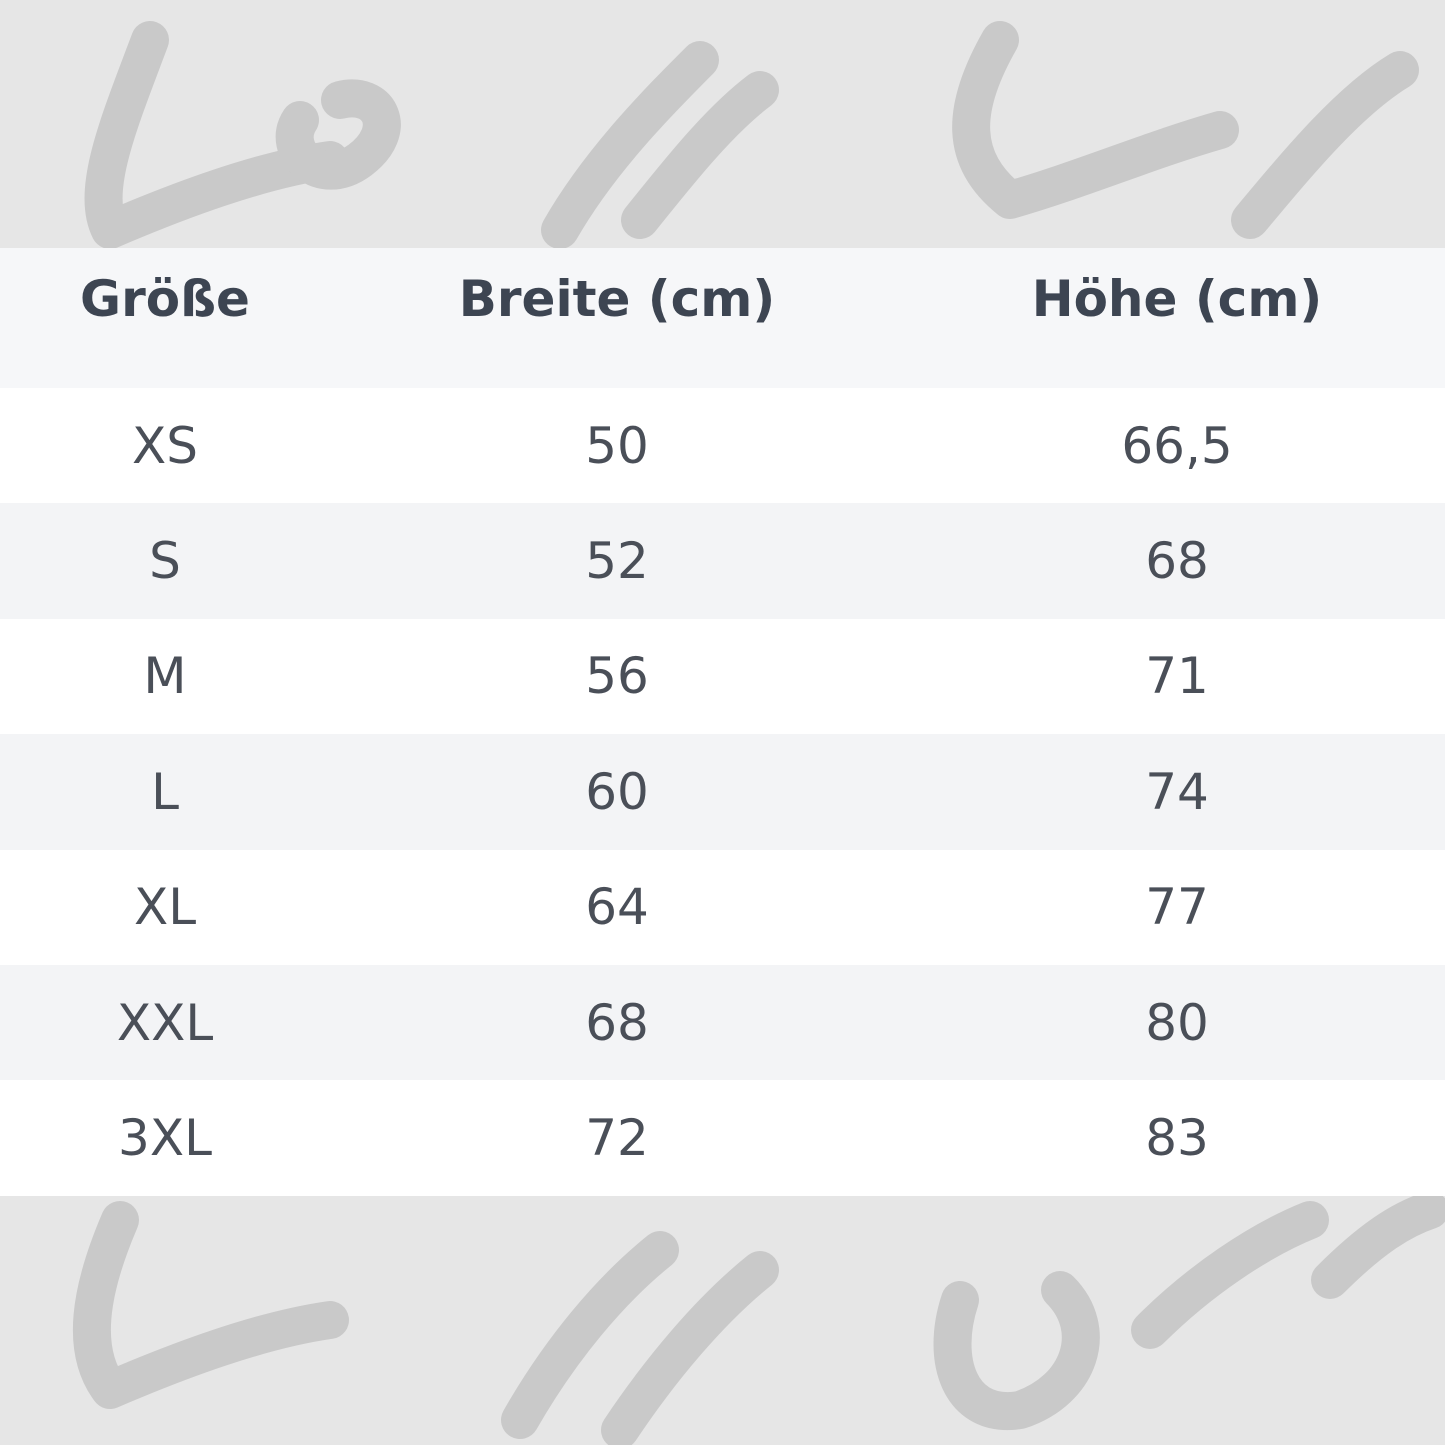  I want to click on table-row: XL 64 77, so click(722, 907).